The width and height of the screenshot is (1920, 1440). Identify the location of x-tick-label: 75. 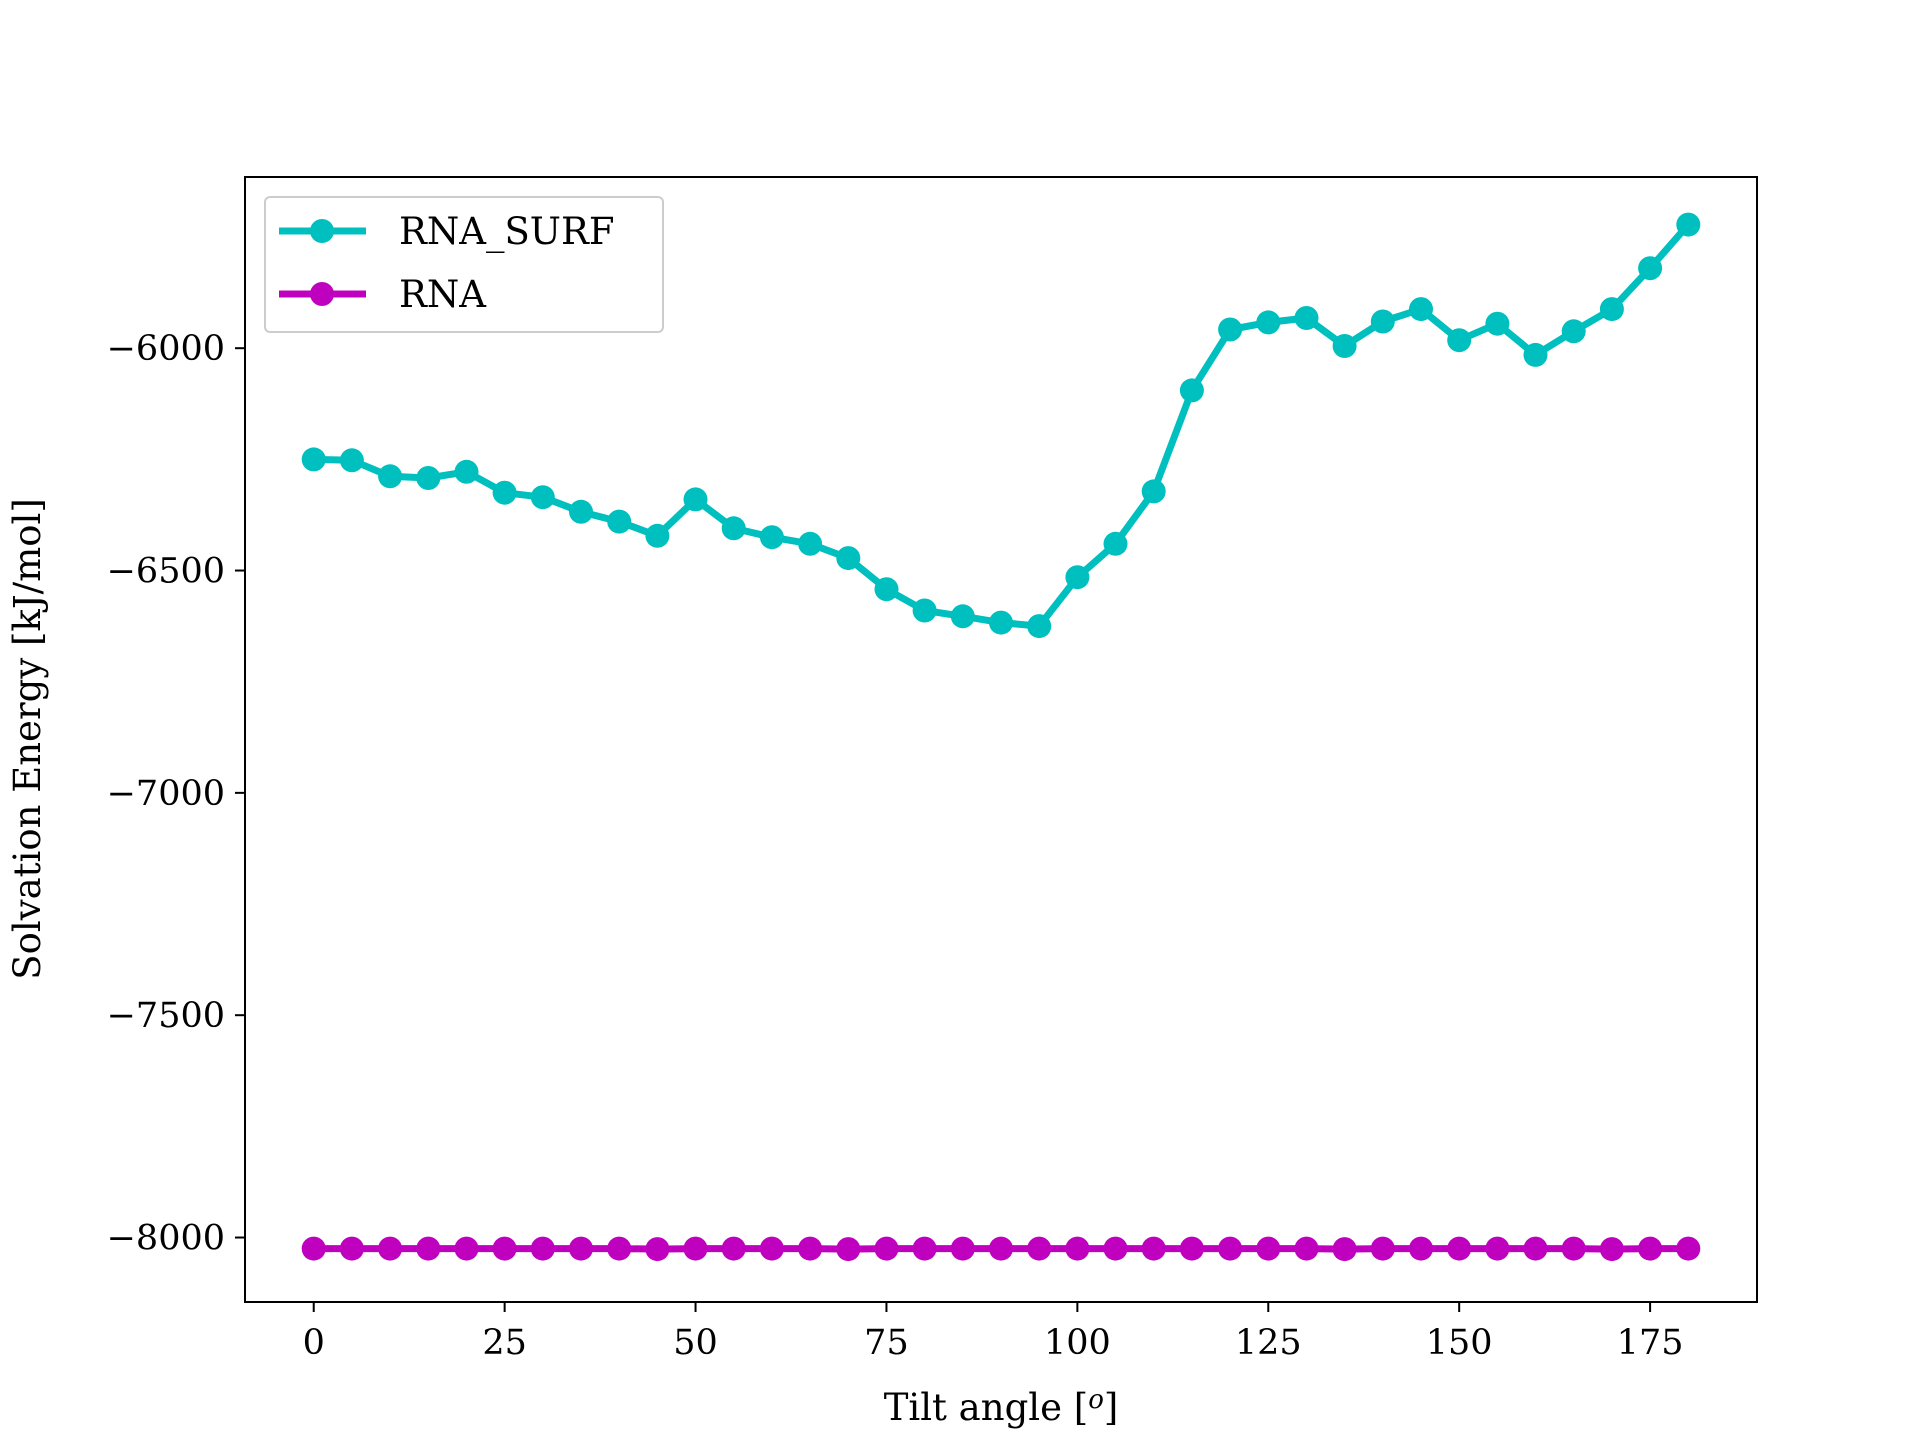
(886, 1343).